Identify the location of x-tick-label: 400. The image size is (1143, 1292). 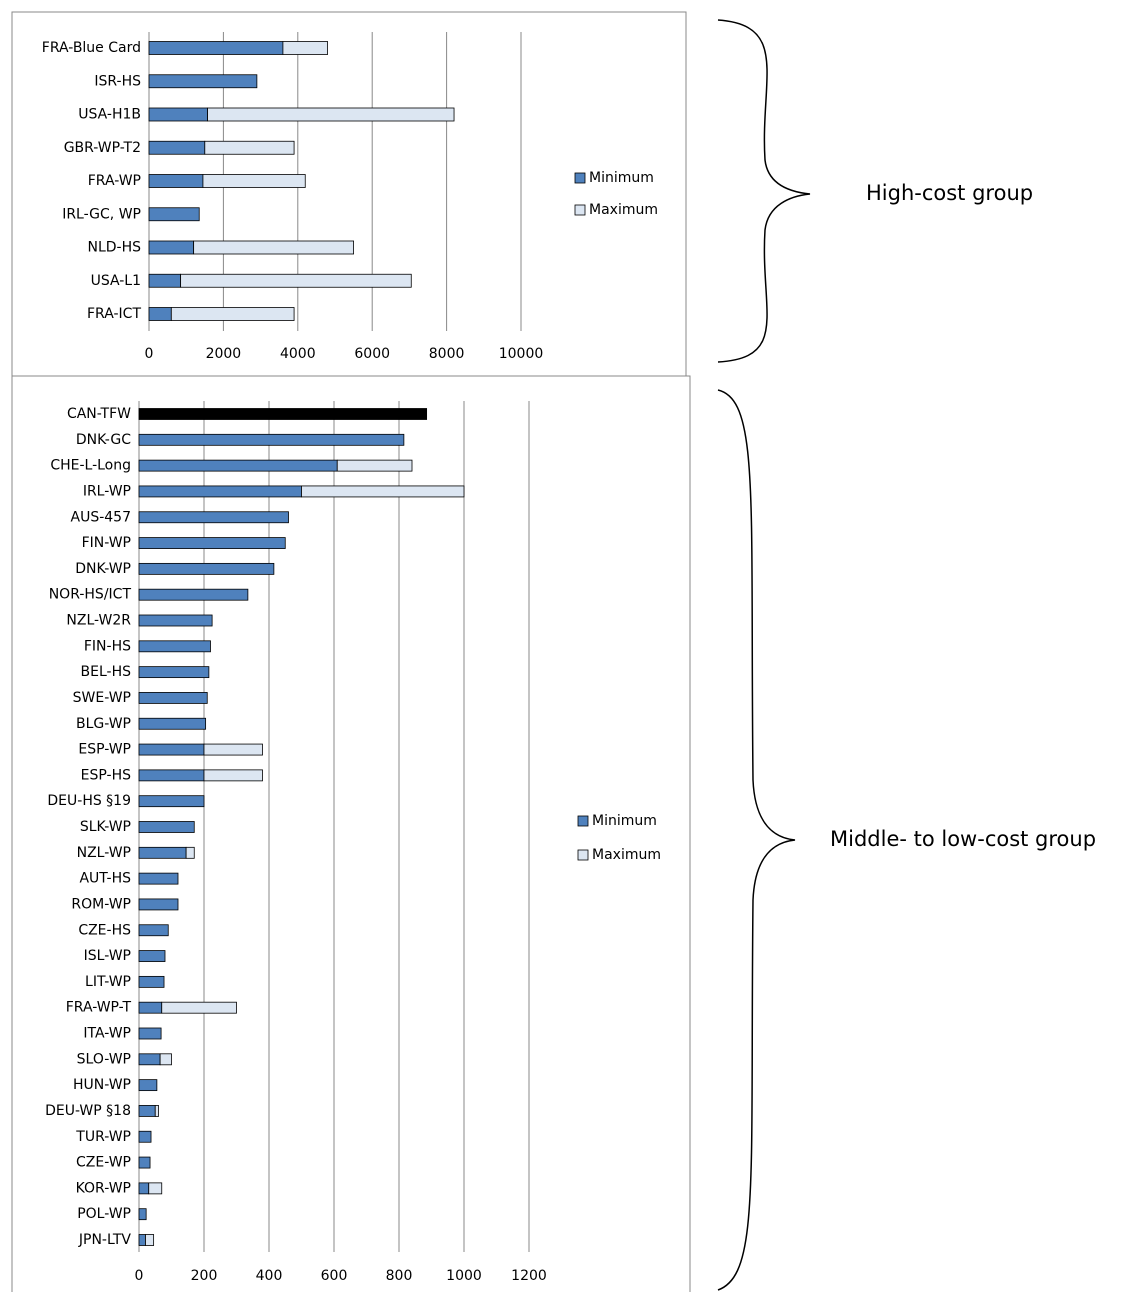
(269, 1276).